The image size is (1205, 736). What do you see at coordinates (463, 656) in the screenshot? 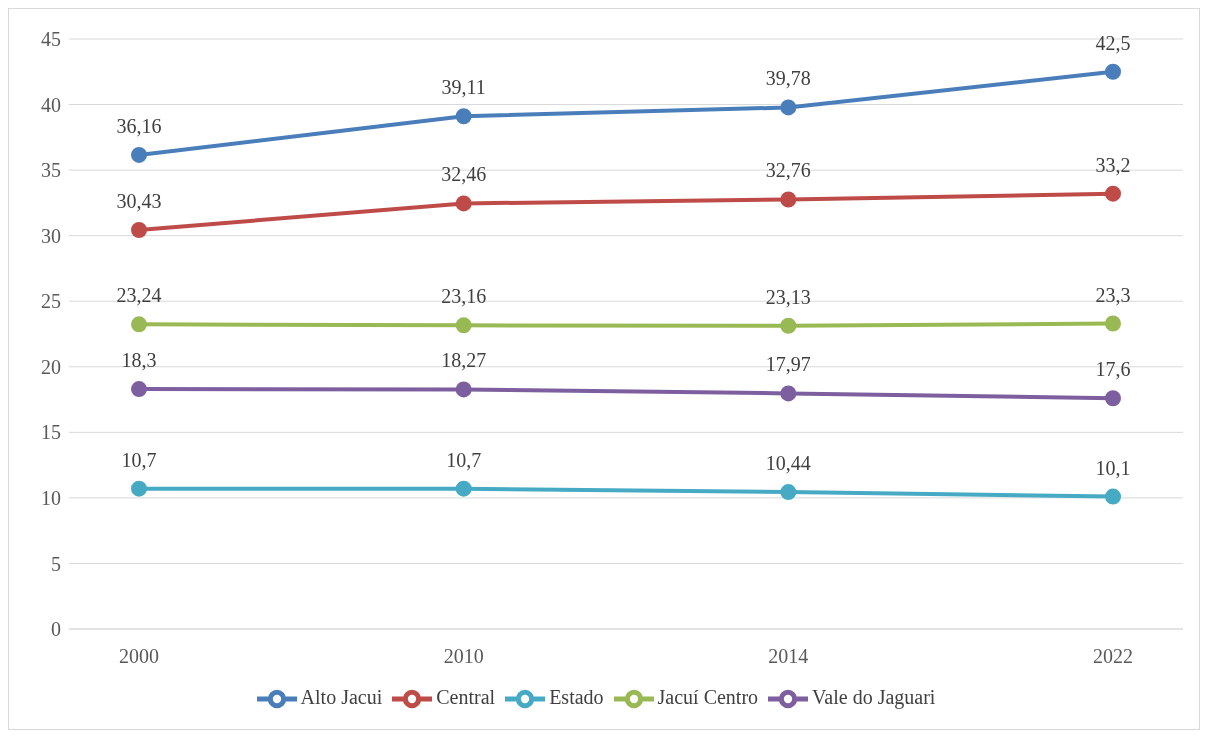
I see `x-tick-label: 2010` at bounding box center [463, 656].